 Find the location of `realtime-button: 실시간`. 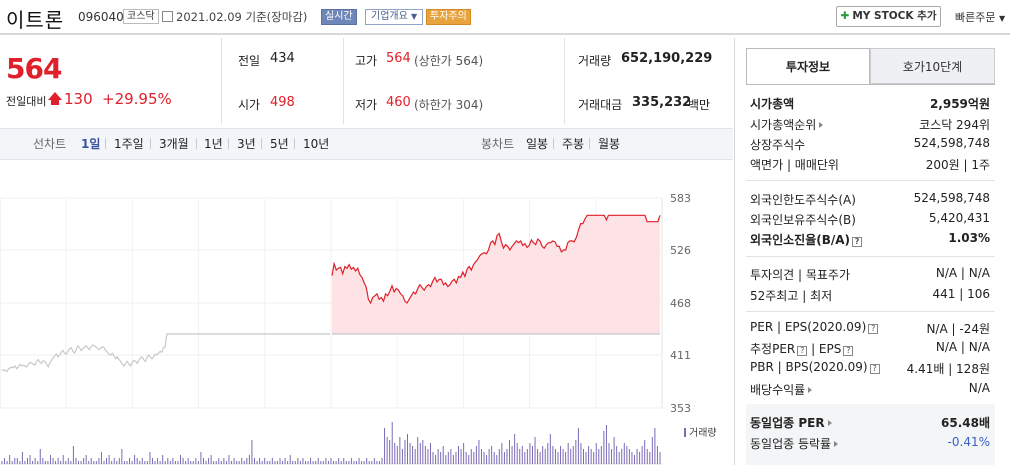

realtime-button: 실시간 is located at coordinates (339, 17).